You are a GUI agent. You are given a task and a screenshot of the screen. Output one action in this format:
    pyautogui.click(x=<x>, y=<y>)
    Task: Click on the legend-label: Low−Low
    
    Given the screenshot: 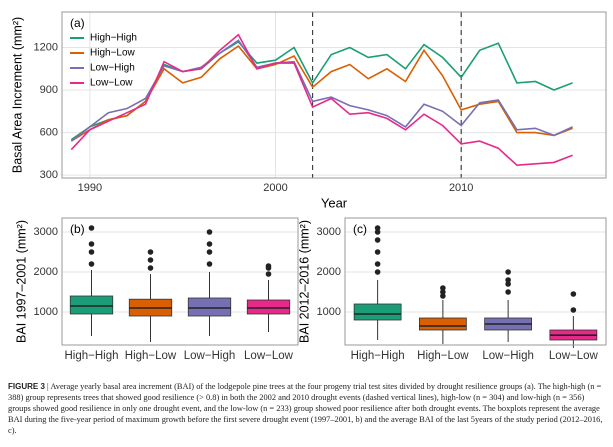 What is the action you would take?
    pyautogui.click(x=111, y=83)
    